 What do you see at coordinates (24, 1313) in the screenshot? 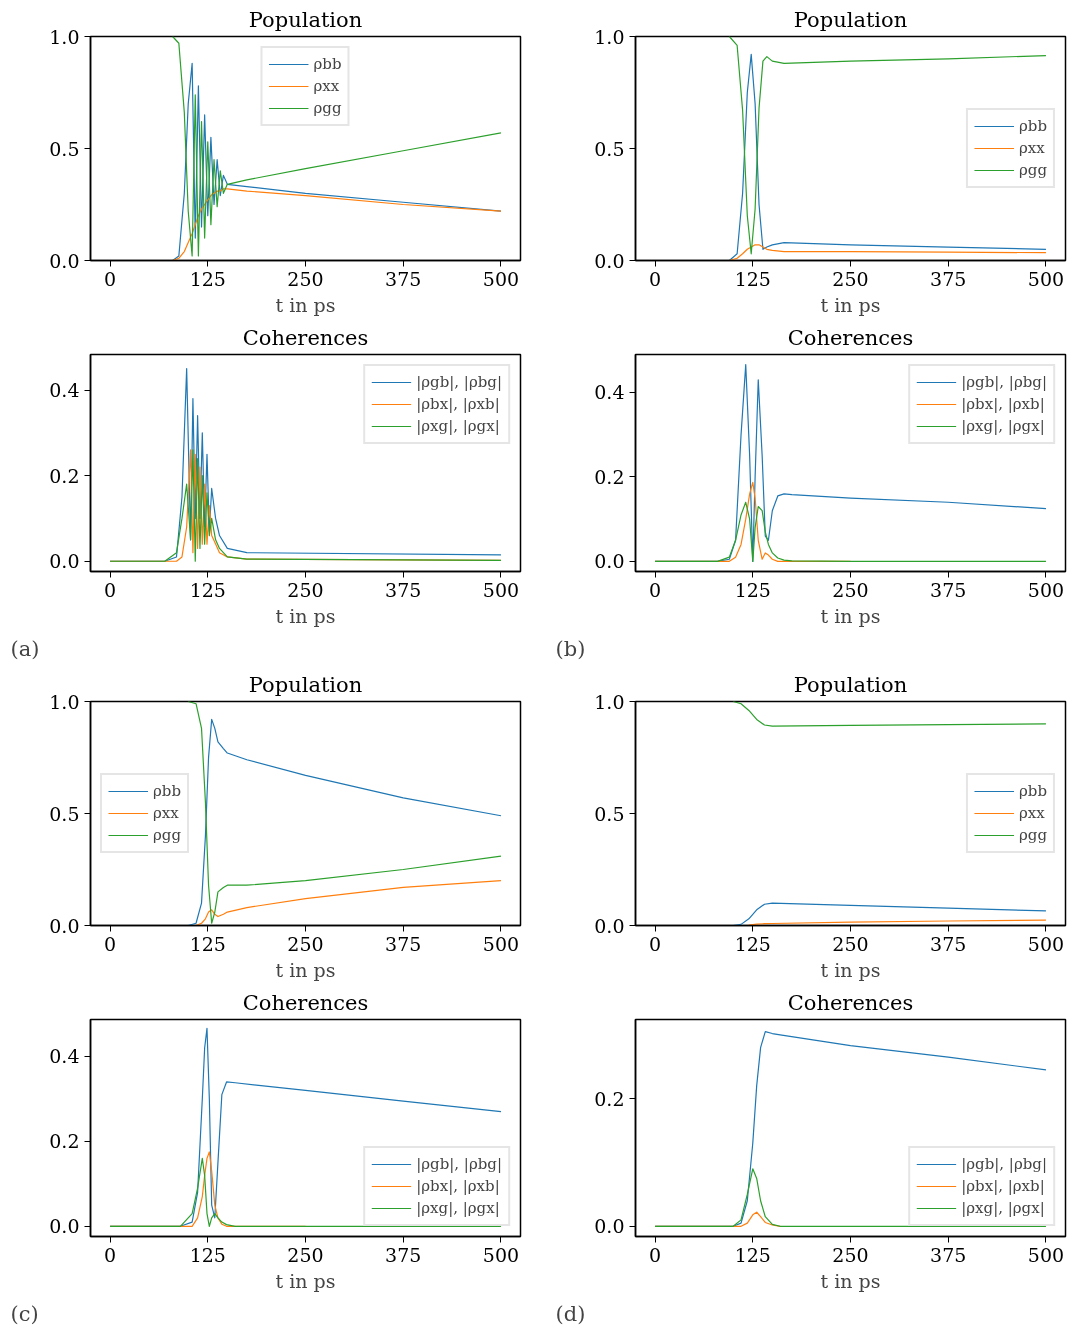
I see `text: (c)` at bounding box center [24, 1313].